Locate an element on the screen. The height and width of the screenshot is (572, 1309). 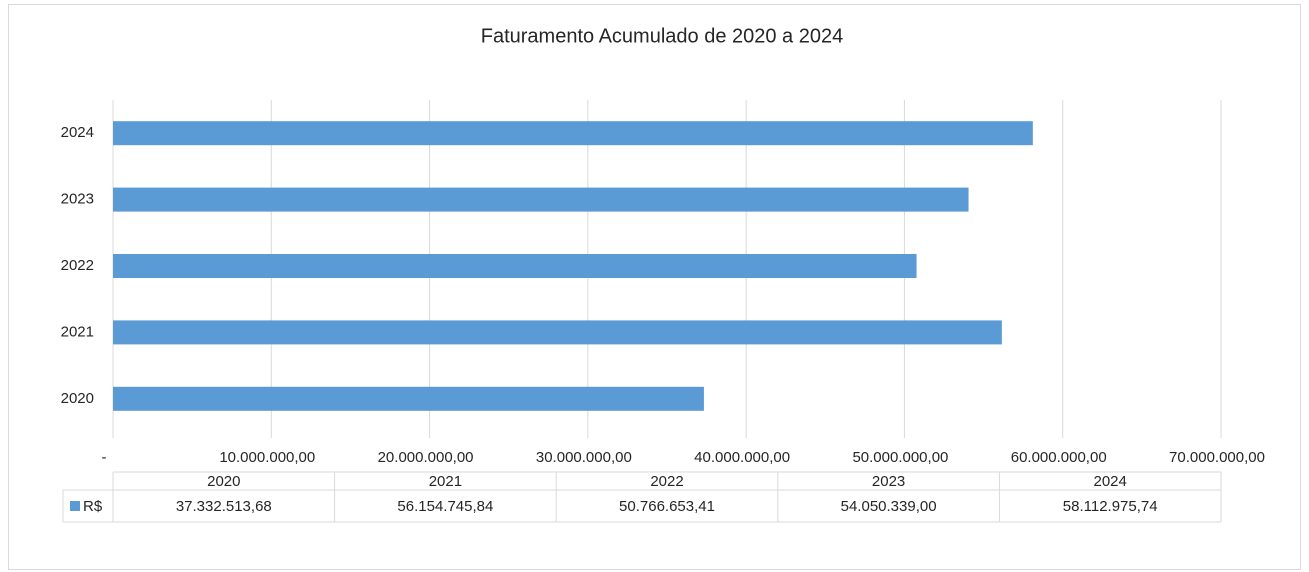
y-tick-label: 2023 is located at coordinates (77, 199).